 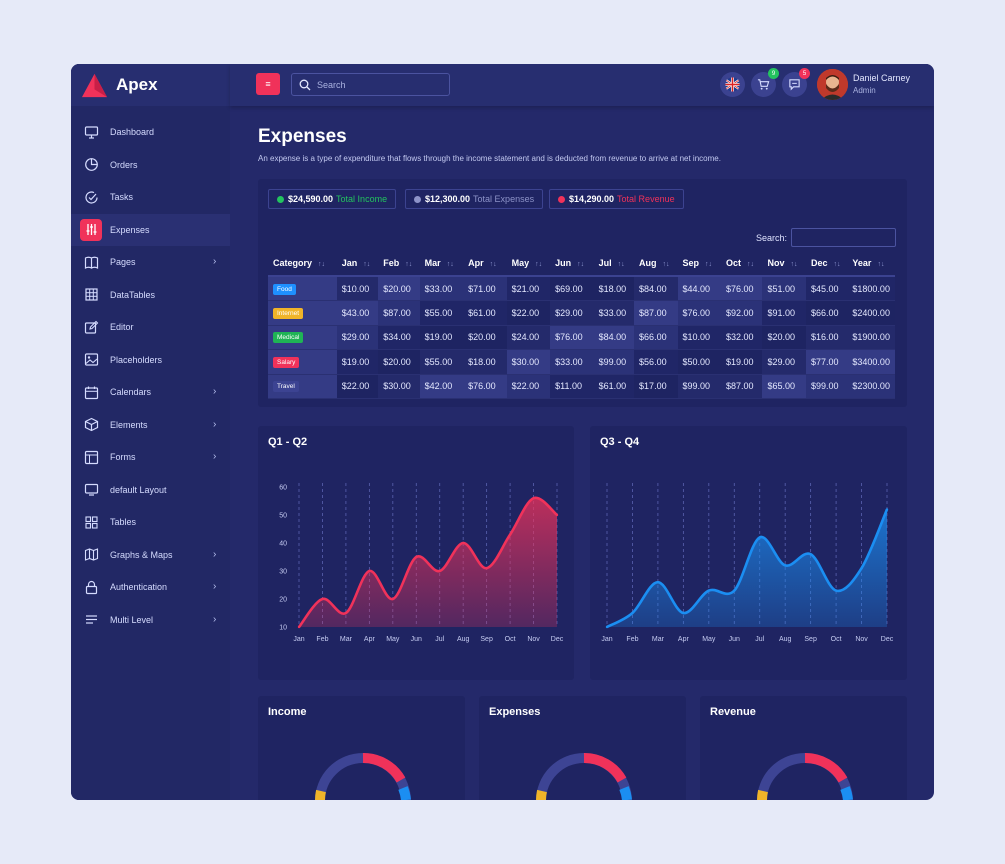 What do you see at coordinates (150, 490) in the screenshot?
I see `sidebar-item-default-layout: default Layout` at bounding box center [150, 490].